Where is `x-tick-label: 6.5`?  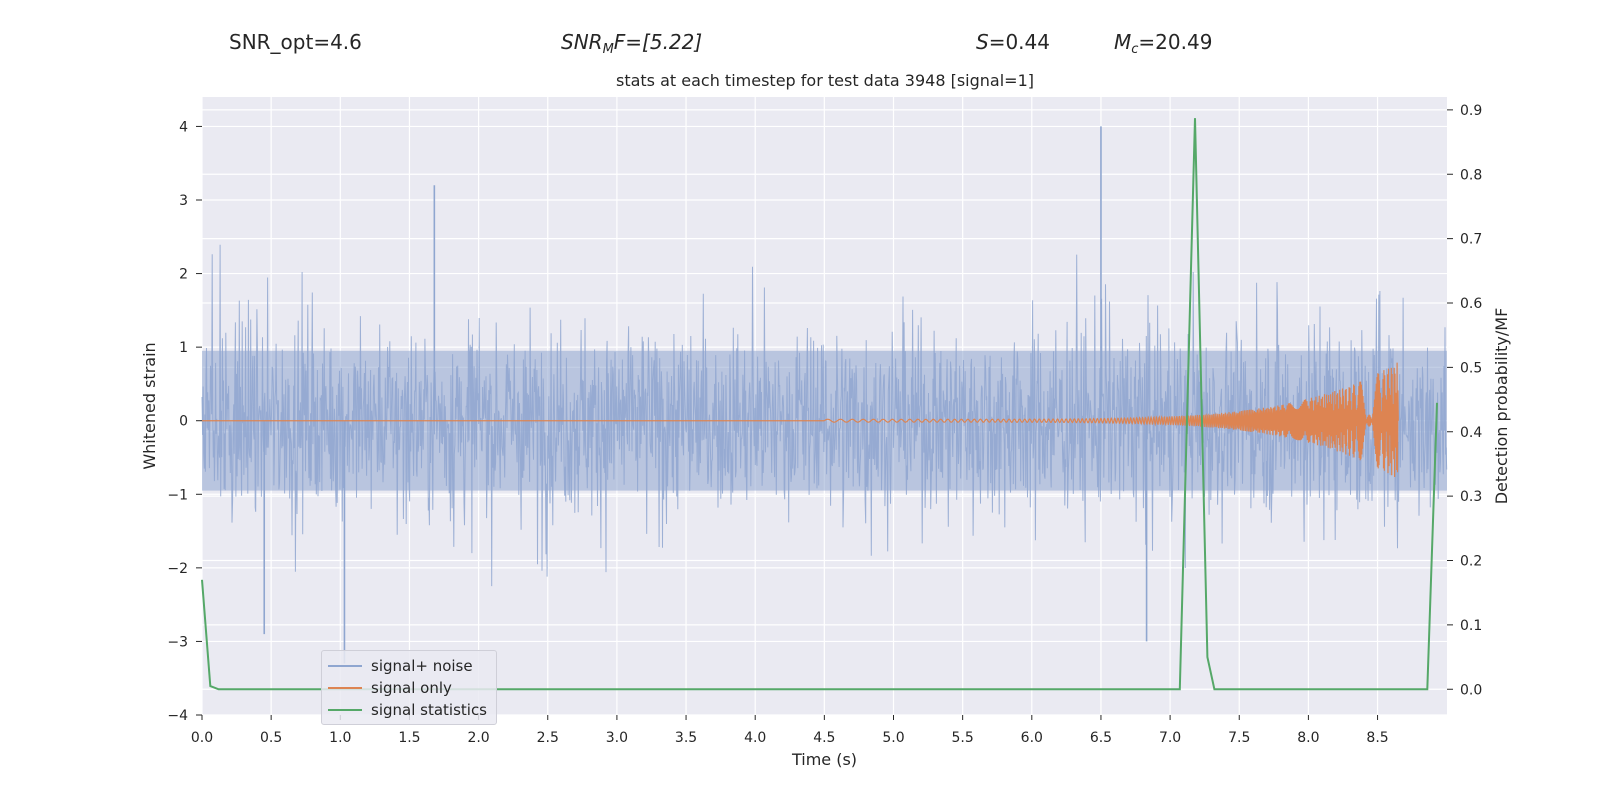
x-tick-label: 6.5 is located at coordinates (1101, 738).